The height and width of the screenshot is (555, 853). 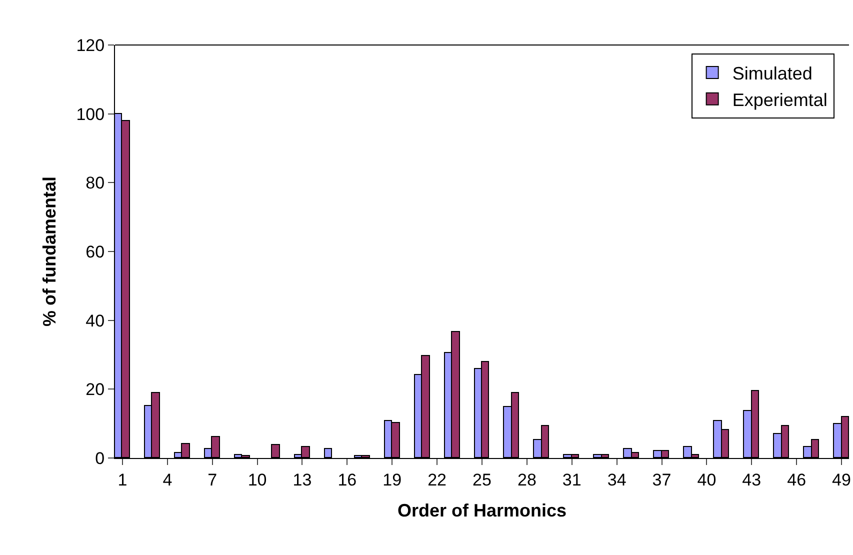 What do you see at coordinates (90, 45) in the screenshot?
I see `y-tick-label: 120` at bounding box center [90, 45].